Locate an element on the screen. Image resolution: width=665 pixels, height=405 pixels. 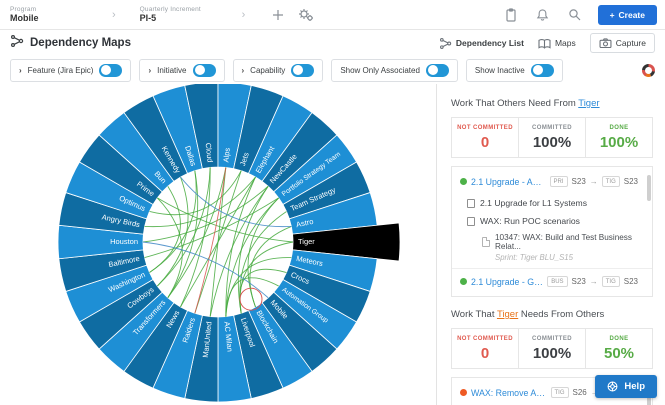
to-sprint: S23 is located at coordinates (630, 181).